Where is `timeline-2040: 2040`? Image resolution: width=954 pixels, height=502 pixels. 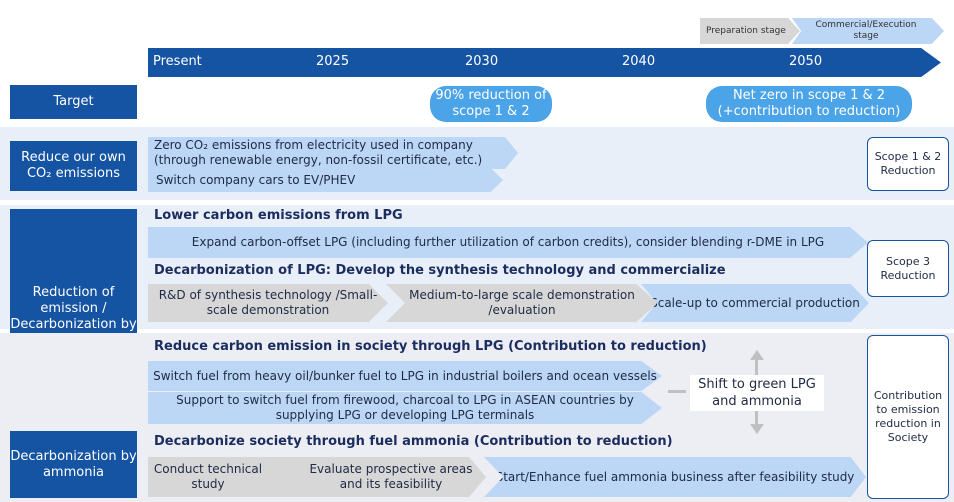
timeline-2040: 2040 is located at coordinates (639, 61).